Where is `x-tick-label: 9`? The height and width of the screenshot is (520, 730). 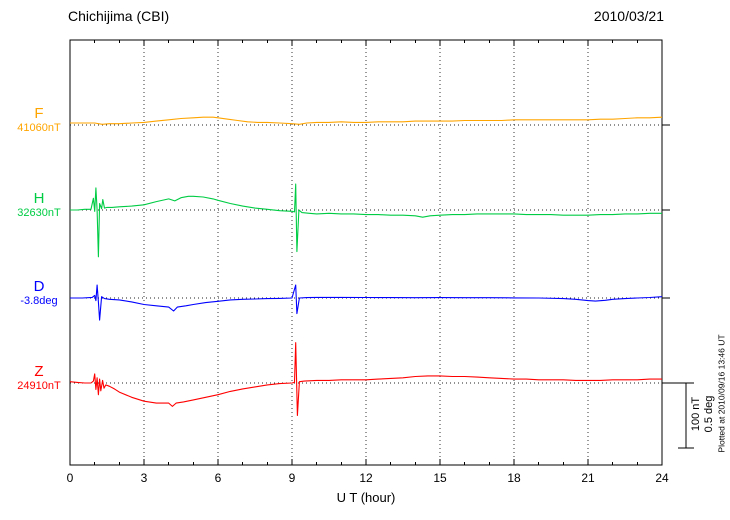
x-tick-label: 9 is located at coordinates (292, 478).